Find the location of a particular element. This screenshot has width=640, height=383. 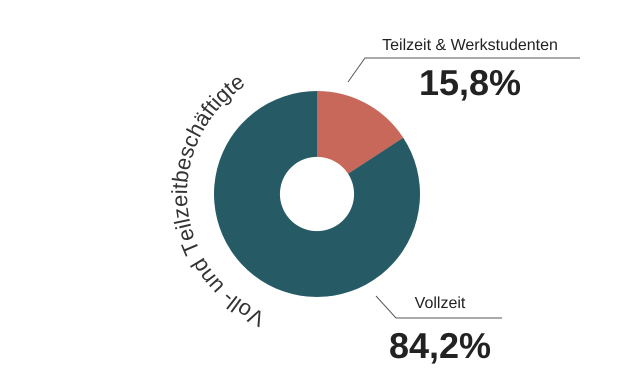

data-label: 15,8% is located at coordinates (470, 82).